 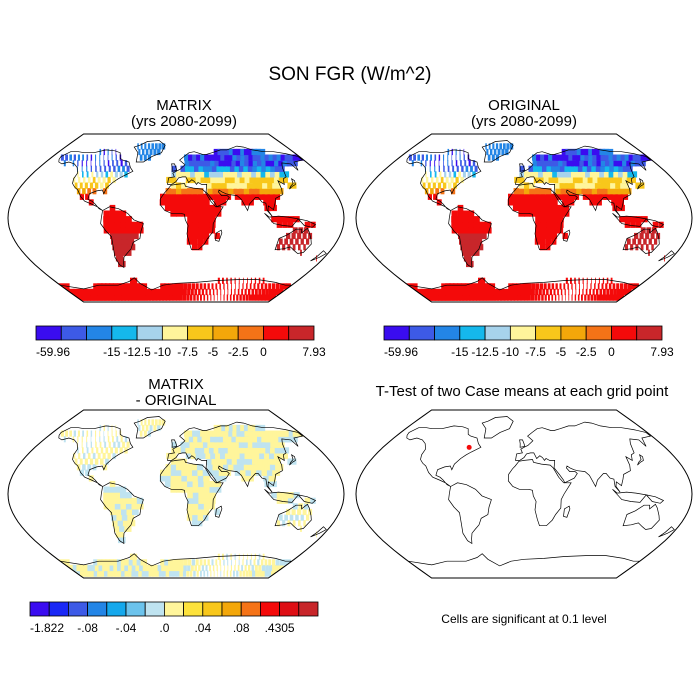 What do you see at coordinates (137, 352) in the screenshot?
I see `colorbar-label: -12.5` at bounding box center [137, 352].